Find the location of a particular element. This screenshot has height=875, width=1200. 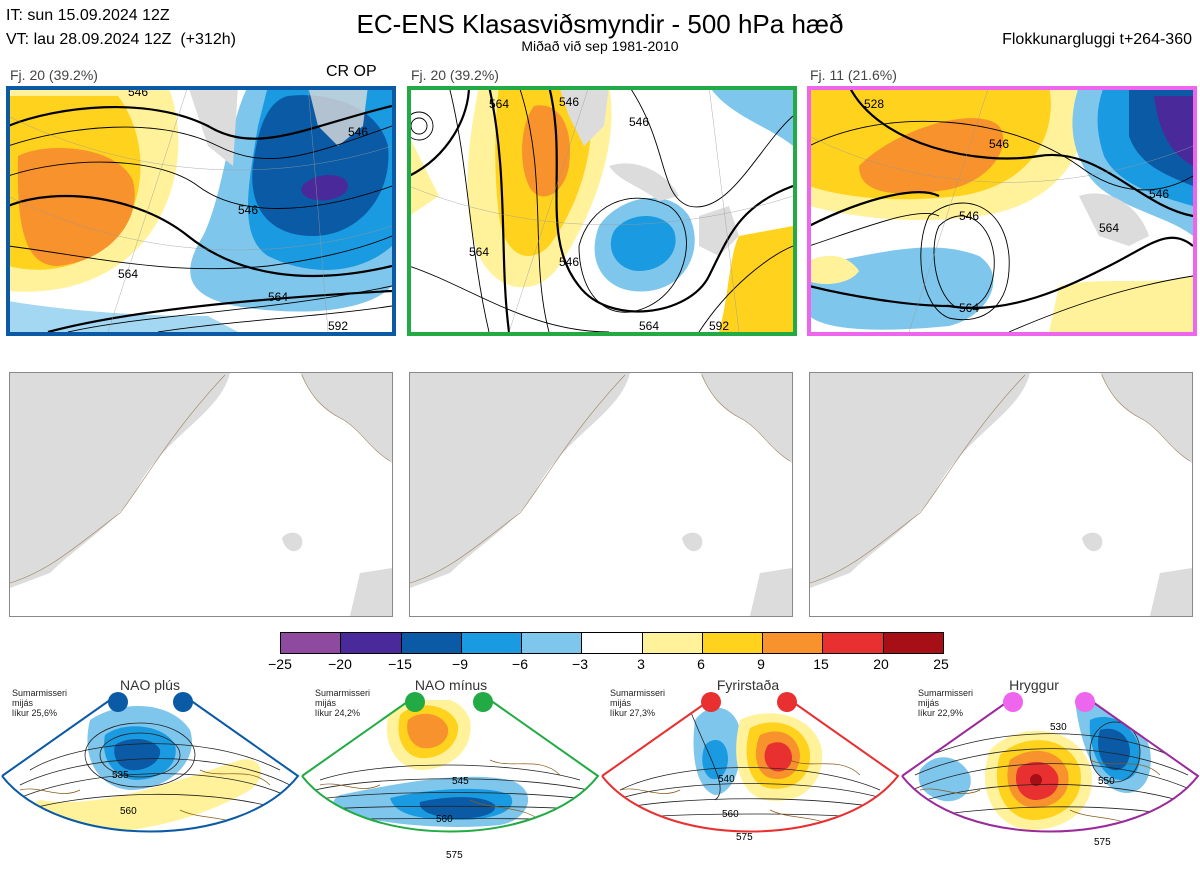

regime-4-info: Sumarmisseri mijás líkur 22,9% is located at coordinates (946, 703).